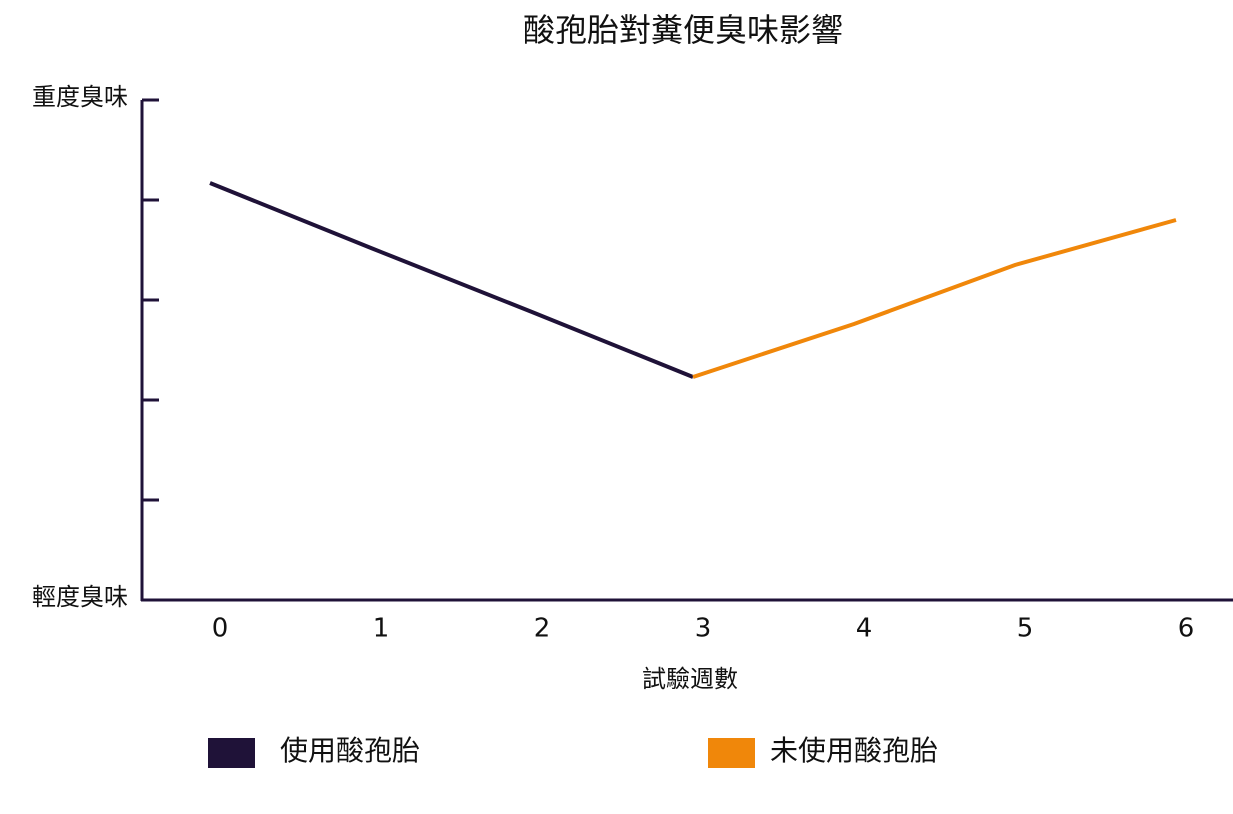 Image resolution: width=1233 pixels, height=814 pixels. I want to click on x-axis-title: 試驗週數, so click(690, 679).